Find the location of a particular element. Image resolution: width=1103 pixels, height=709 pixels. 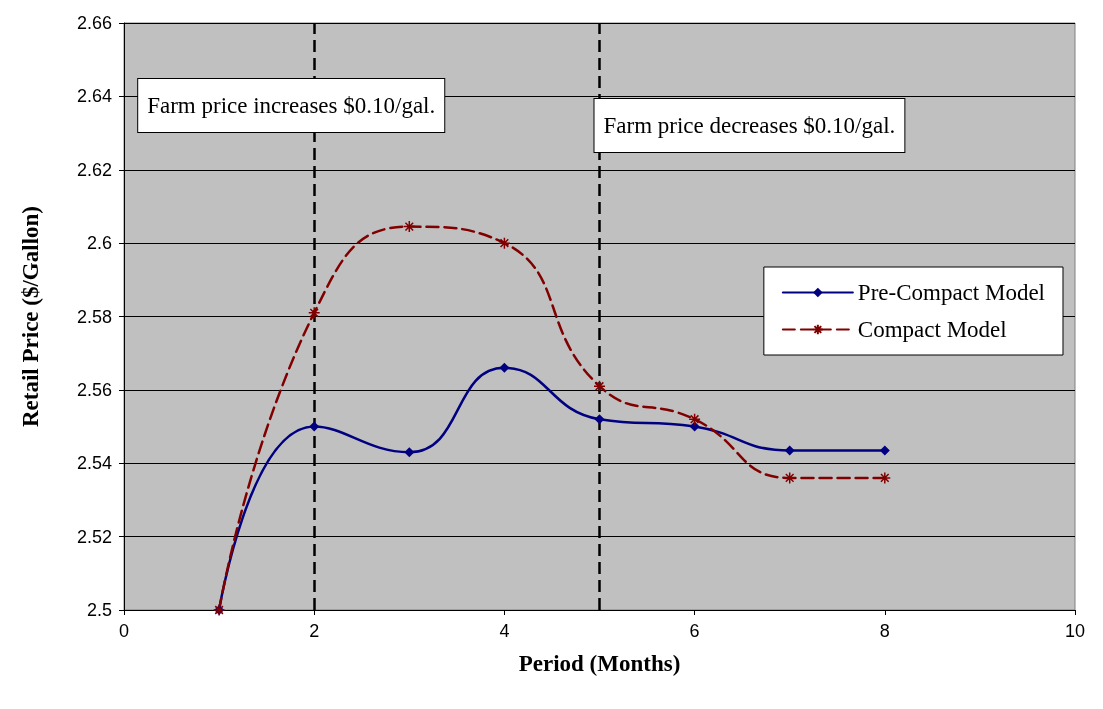

x-tick-label: 8 is located at coordinates (884, 631).